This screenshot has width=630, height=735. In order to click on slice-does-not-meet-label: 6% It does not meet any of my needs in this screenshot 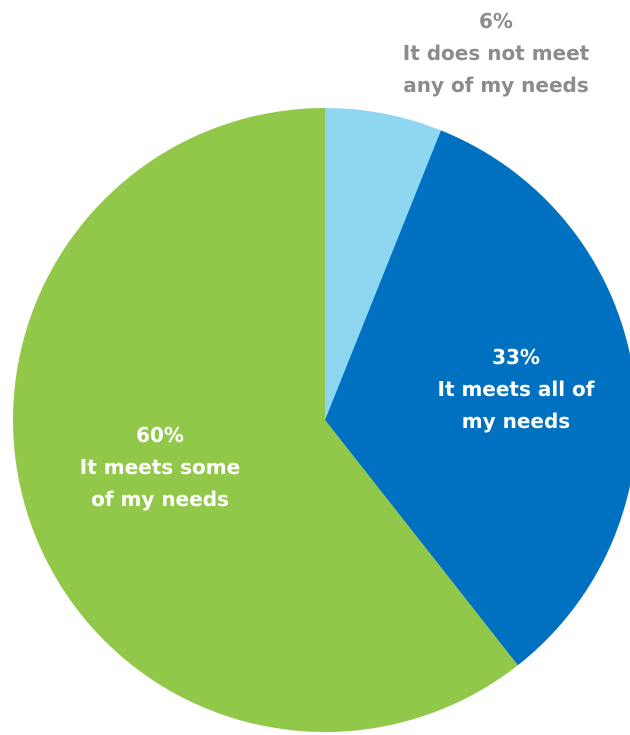, I will do `click(496, 53)`.